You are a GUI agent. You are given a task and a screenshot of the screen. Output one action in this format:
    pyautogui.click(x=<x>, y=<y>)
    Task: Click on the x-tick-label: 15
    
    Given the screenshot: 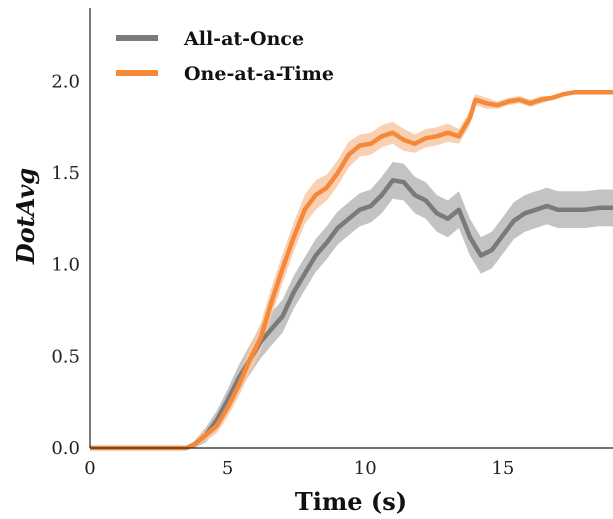 What is the action you would take?
    pyautogui.click(x=502, y=468)
    